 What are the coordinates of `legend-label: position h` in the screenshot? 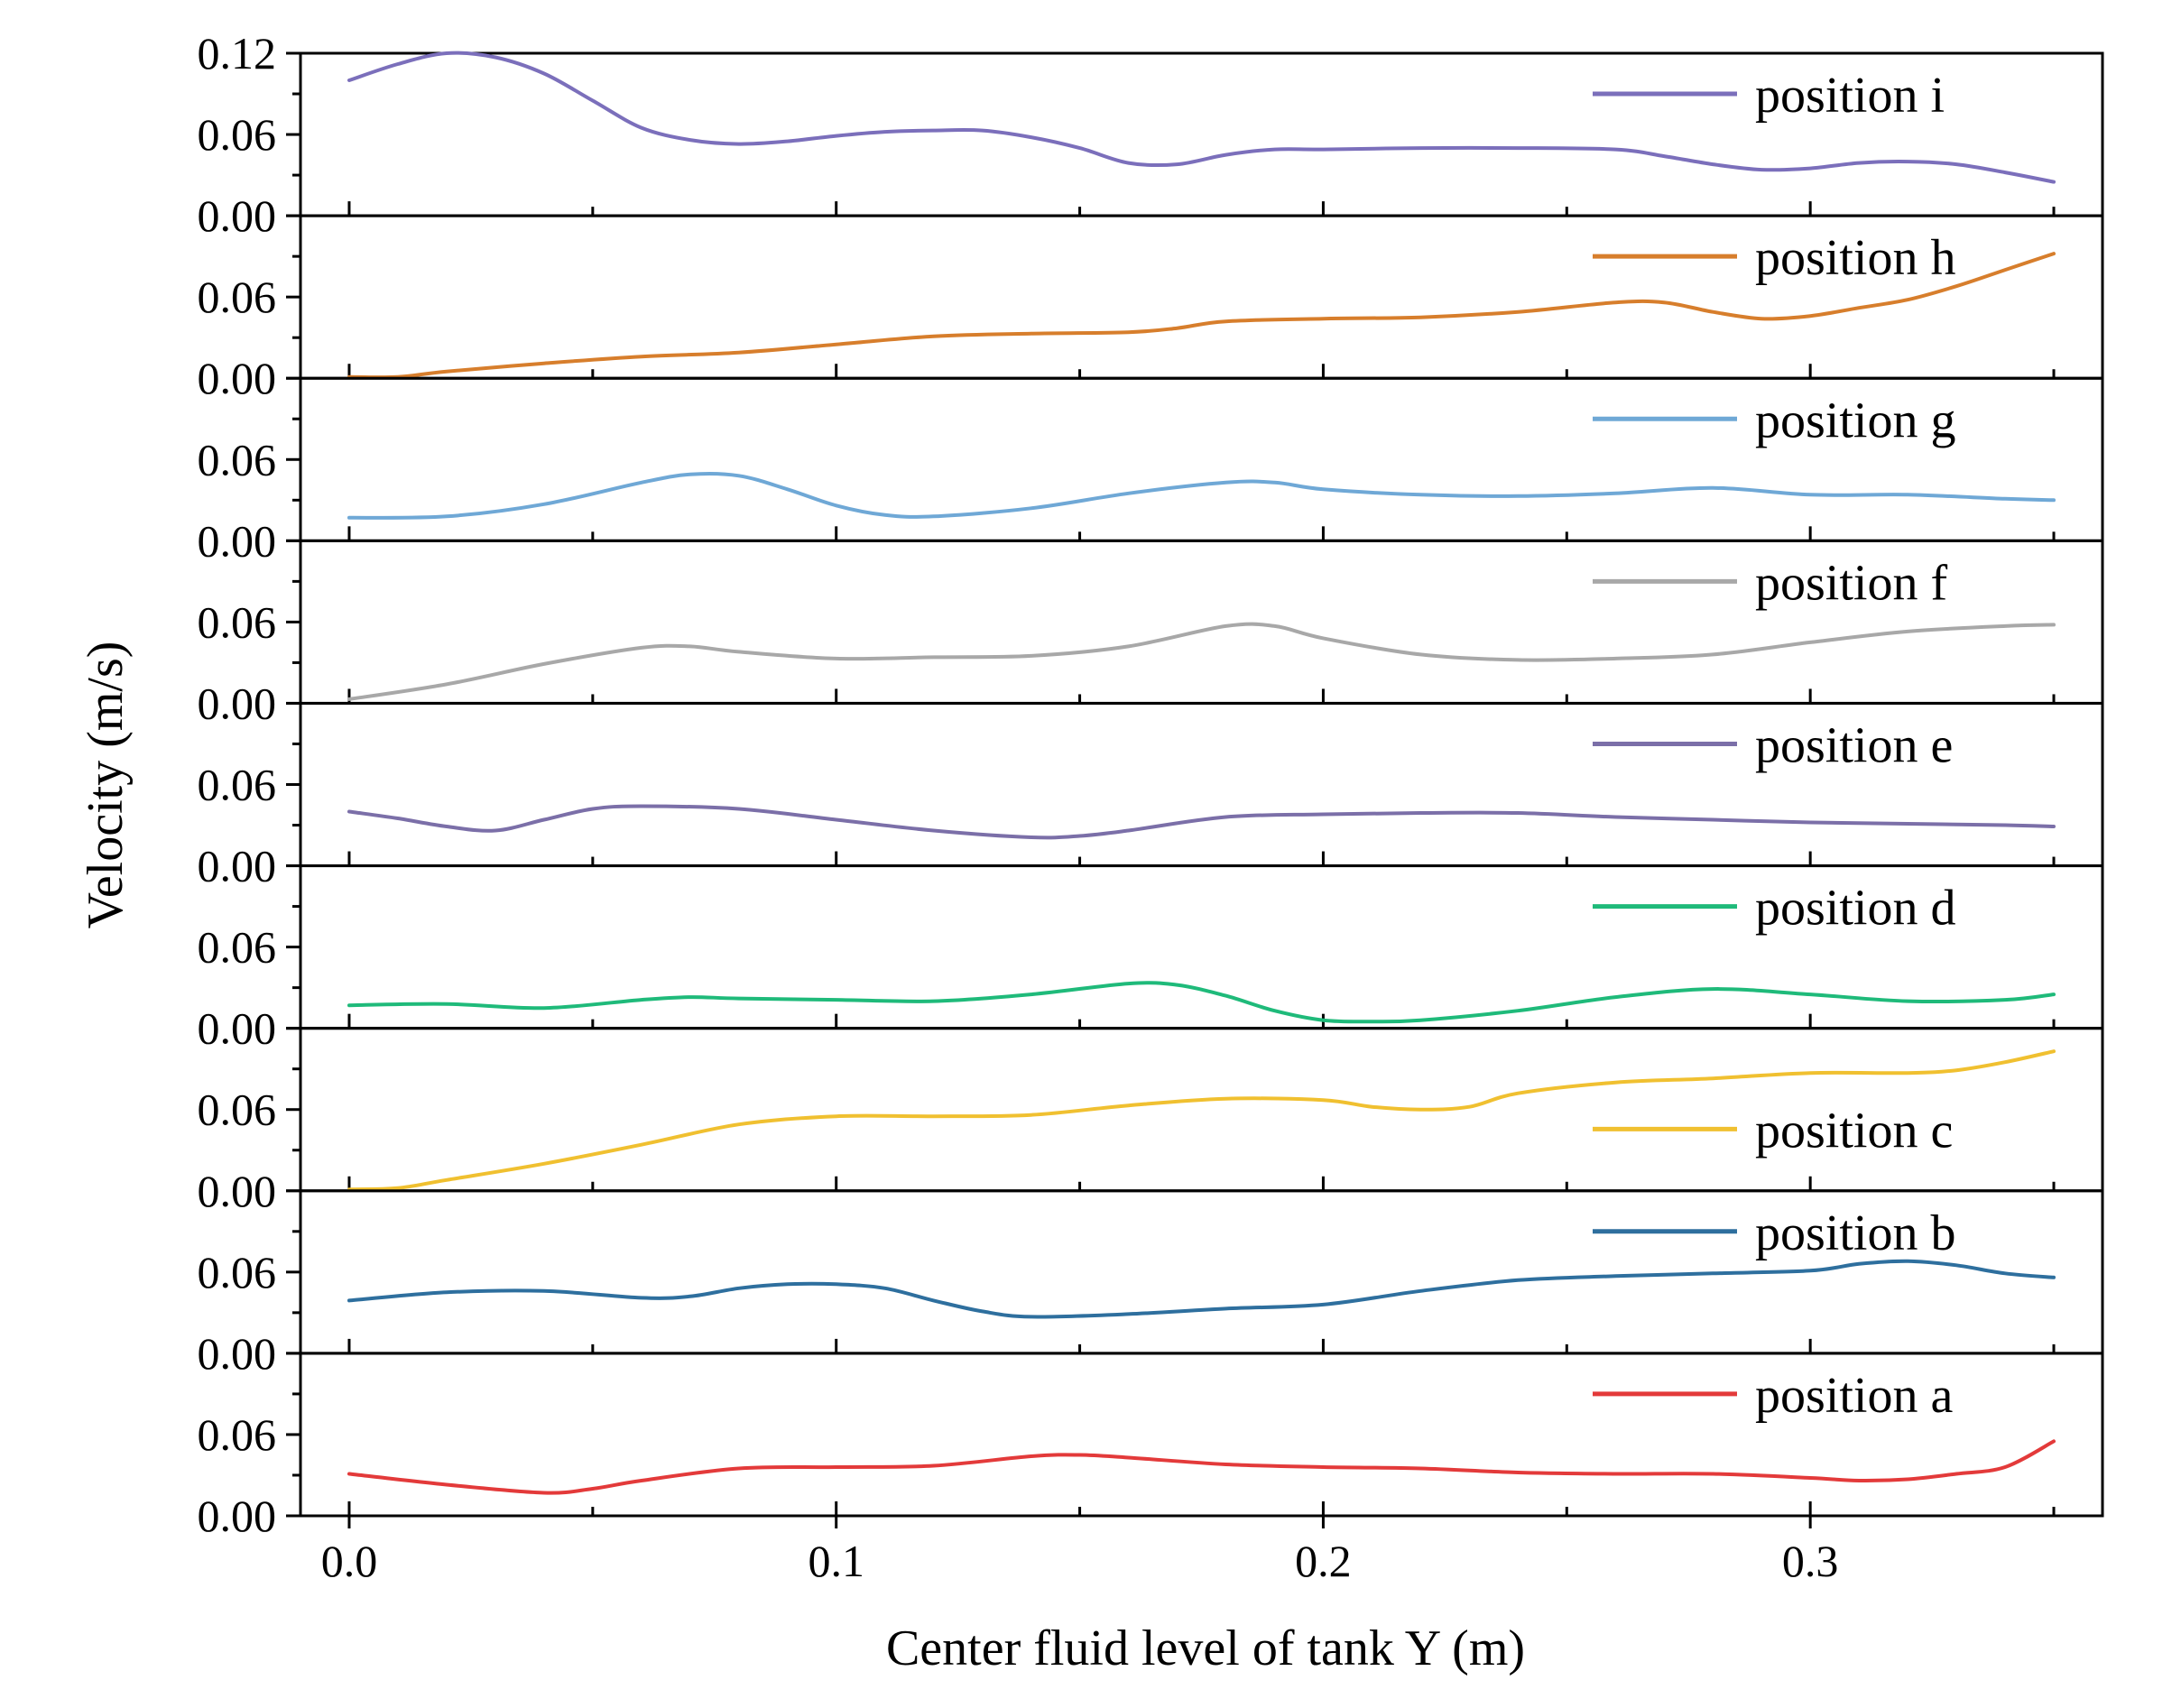 It's located at (1855, 258).